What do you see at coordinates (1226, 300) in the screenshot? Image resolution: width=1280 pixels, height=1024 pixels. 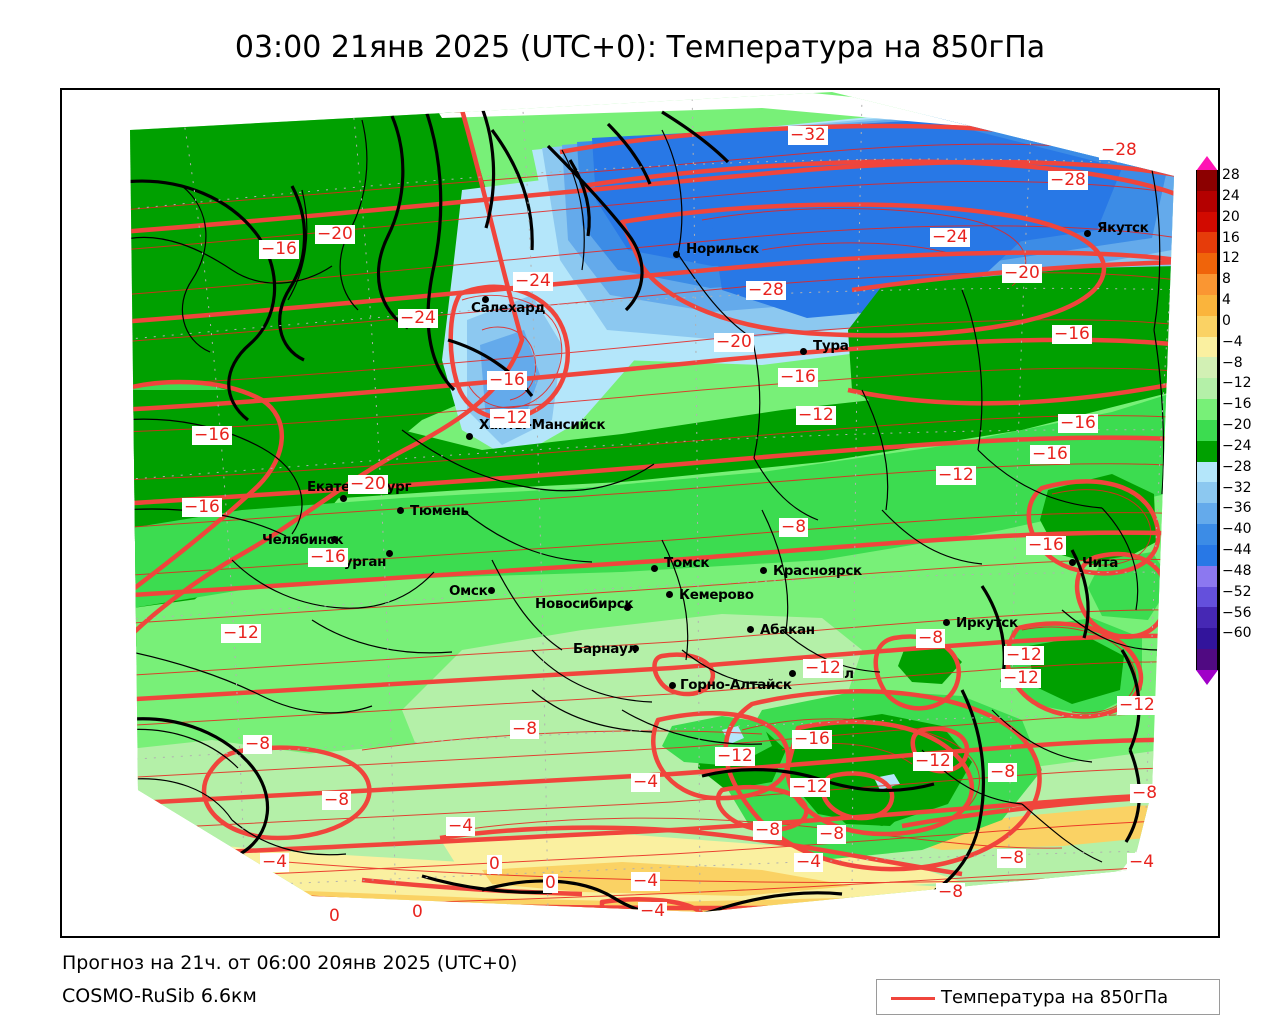 I see `colorbar-tick: 4` at bounding box center [1226, 300].